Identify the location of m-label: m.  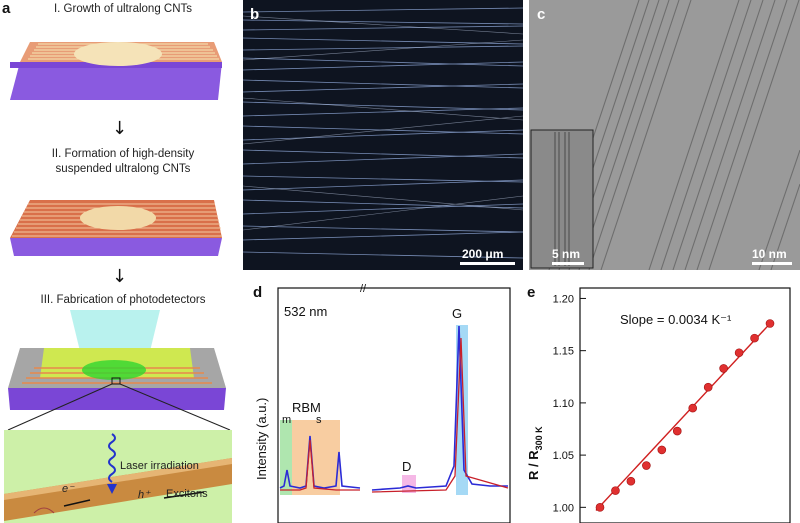
(286, 420).